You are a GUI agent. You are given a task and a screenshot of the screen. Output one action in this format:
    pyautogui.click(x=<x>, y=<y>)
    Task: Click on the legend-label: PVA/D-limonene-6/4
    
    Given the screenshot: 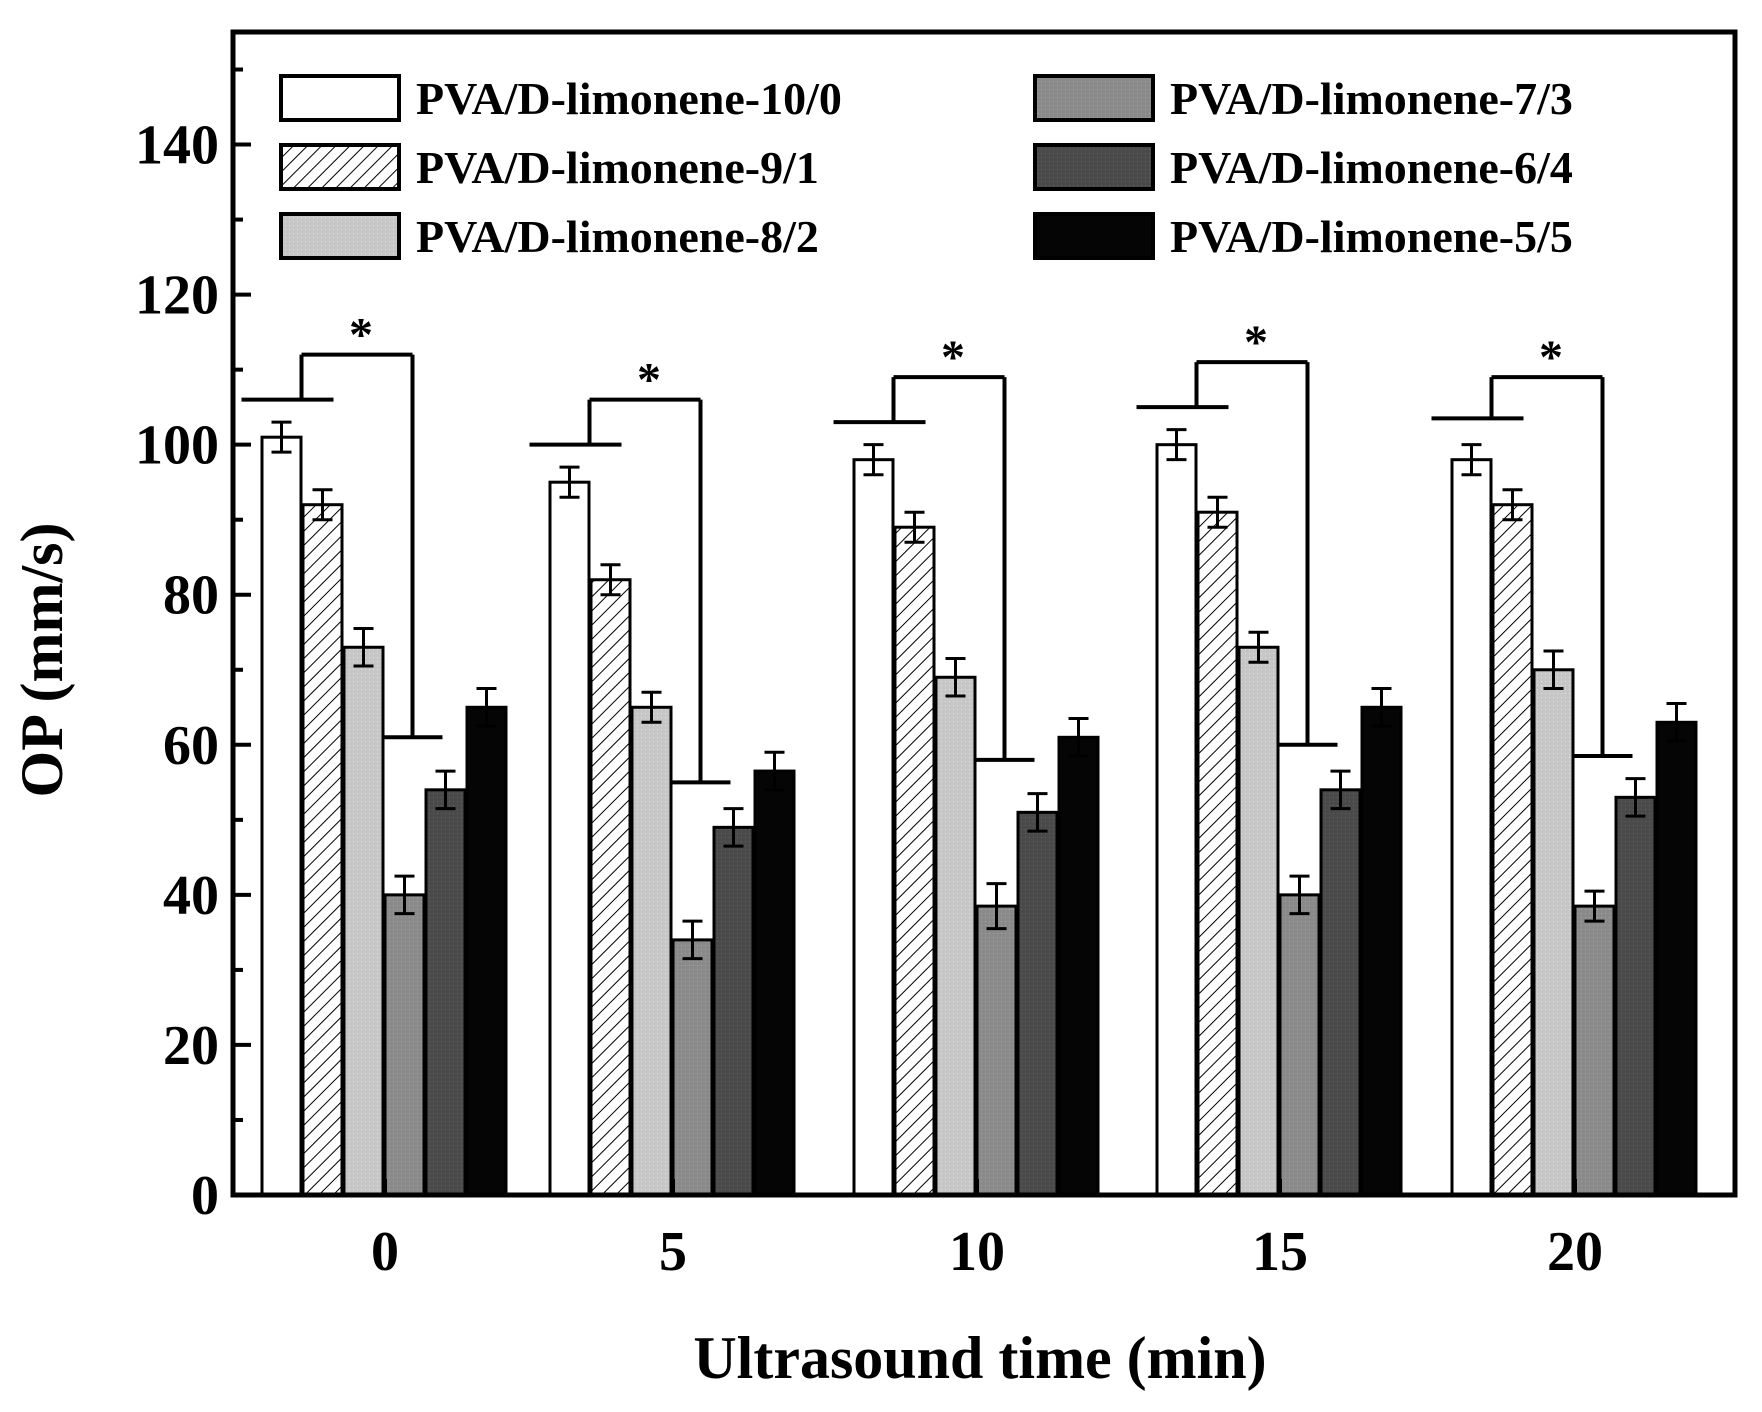 What is the action you would take?
    pyautogui.click(x=1371, y=167)
    